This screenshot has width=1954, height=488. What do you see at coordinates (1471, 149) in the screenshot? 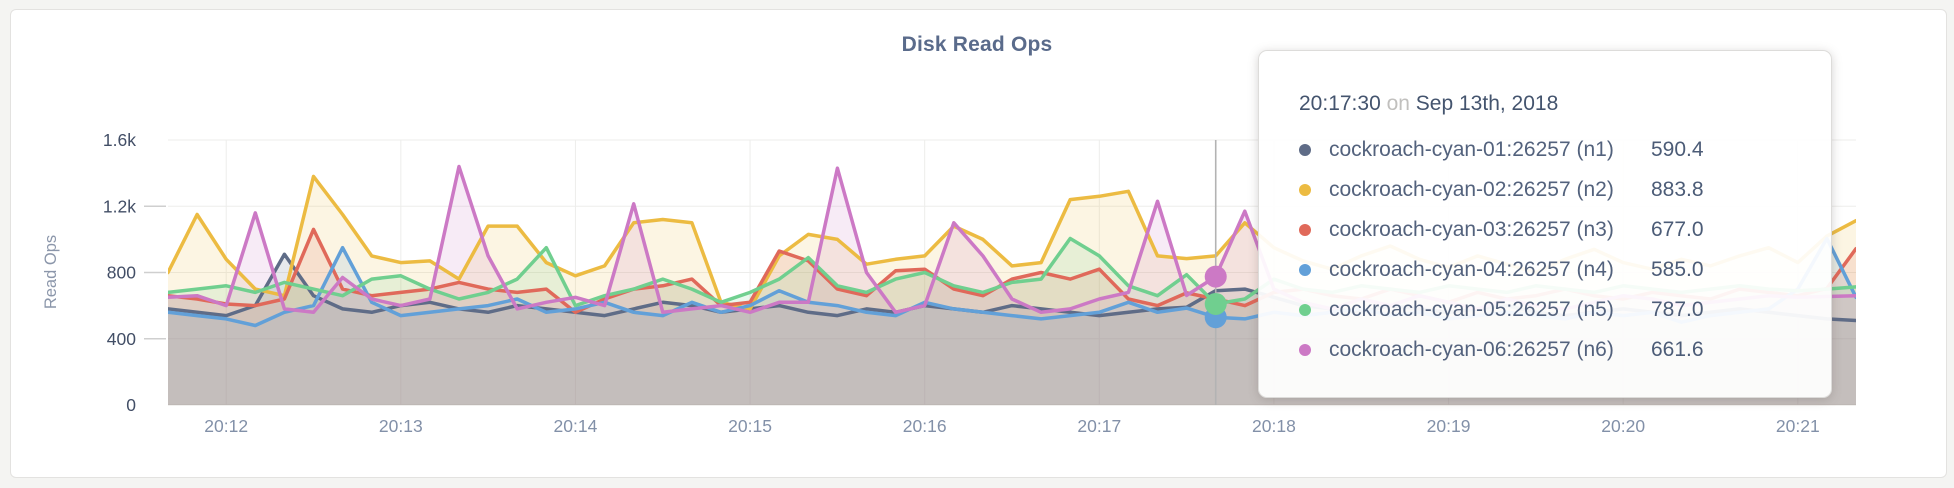
I see `tooltip-series-label: cockroach-cyan-01:26257 (n1)` at bounding box center [1471, 149].